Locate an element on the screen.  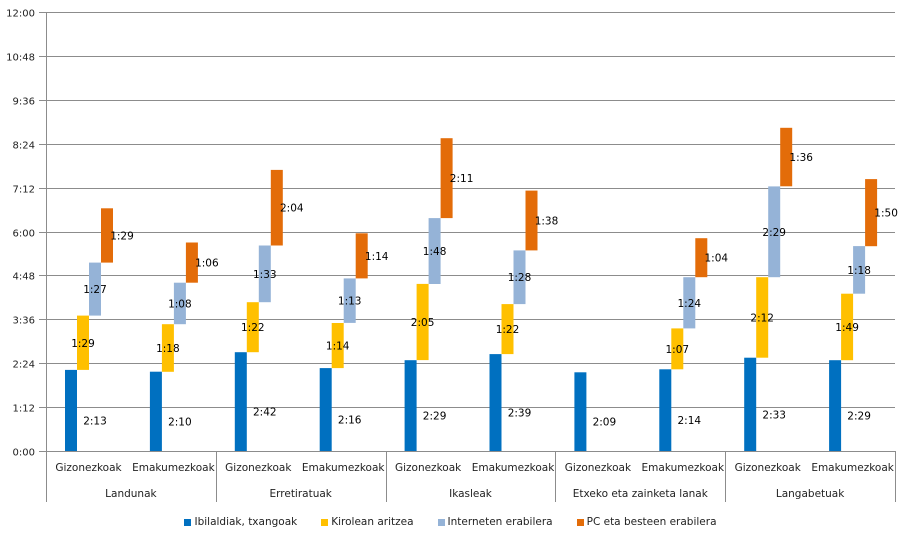
y-tick-label: 7:12 is located at coordinates (24, 190).